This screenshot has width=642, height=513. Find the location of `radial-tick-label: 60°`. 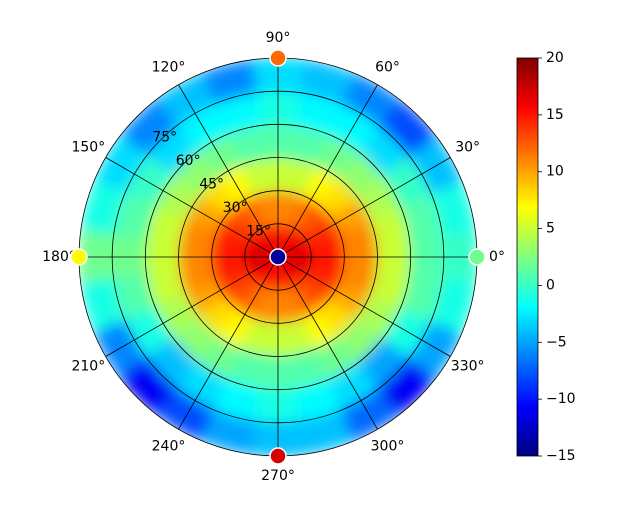

radial-tick-label: 60° is located at coordinates (188, 161).